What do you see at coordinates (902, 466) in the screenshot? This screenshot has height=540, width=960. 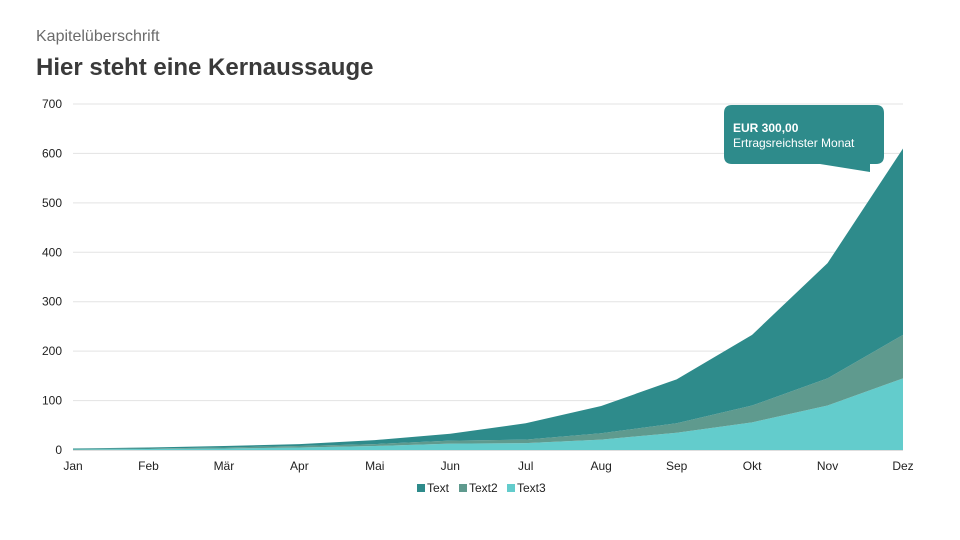 I see `x-tick-label: Dez` at bounding box center [902, 466].